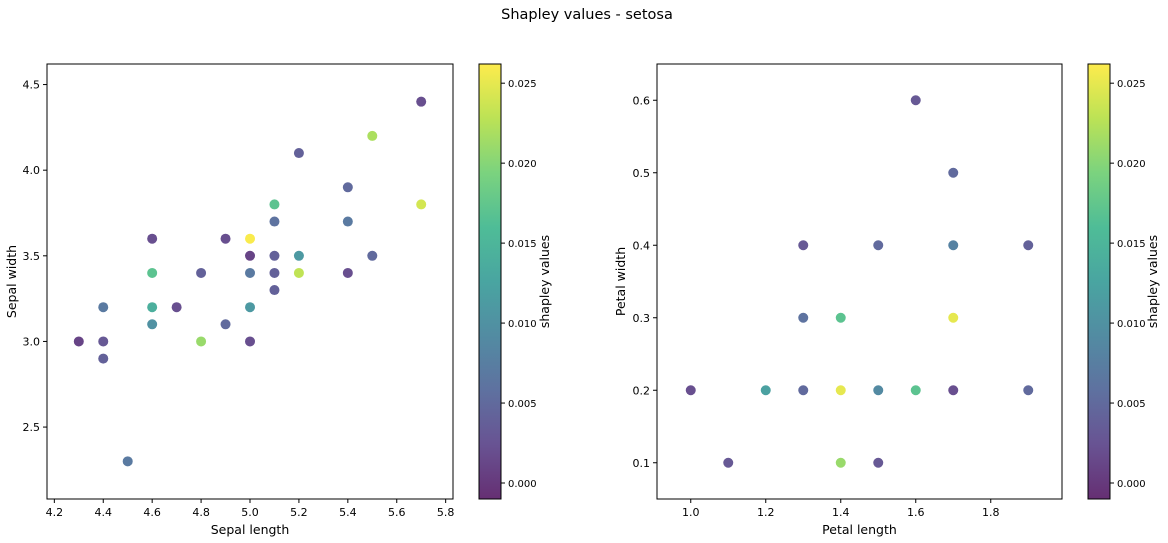 Image resolution: width=1168 pixels, height=543 pixels. What do you see at coordinates (104, 512) in the screenshot?
I see `x-tick-label: 4.4` at bounding box center [104, 512].